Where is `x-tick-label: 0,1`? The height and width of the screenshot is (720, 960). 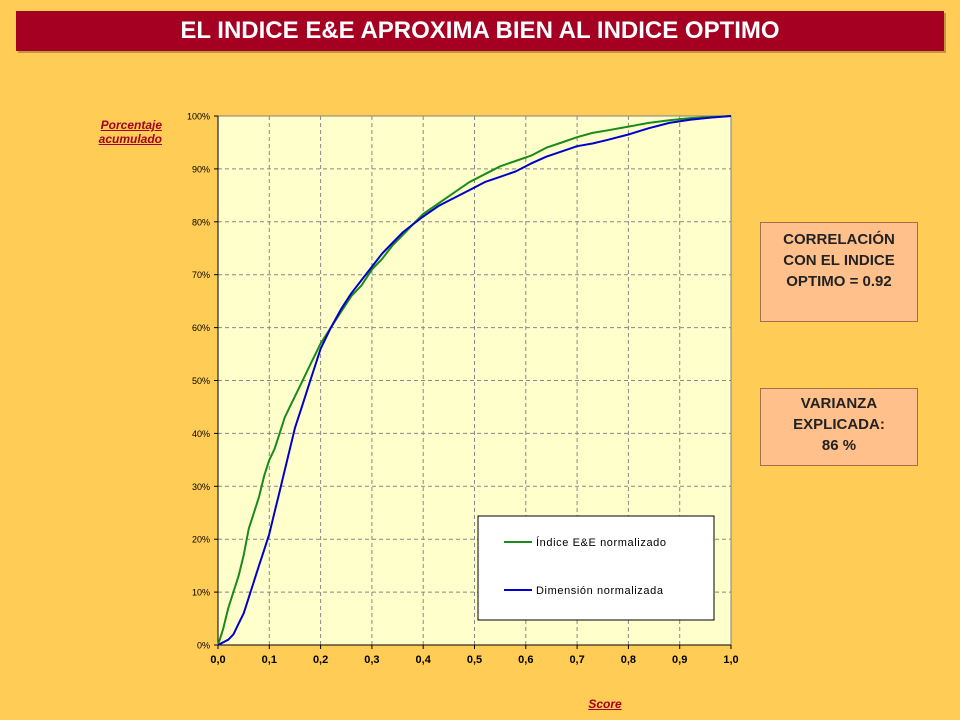
x-tick-label: 0,1 is located at coordinates (269, 660).